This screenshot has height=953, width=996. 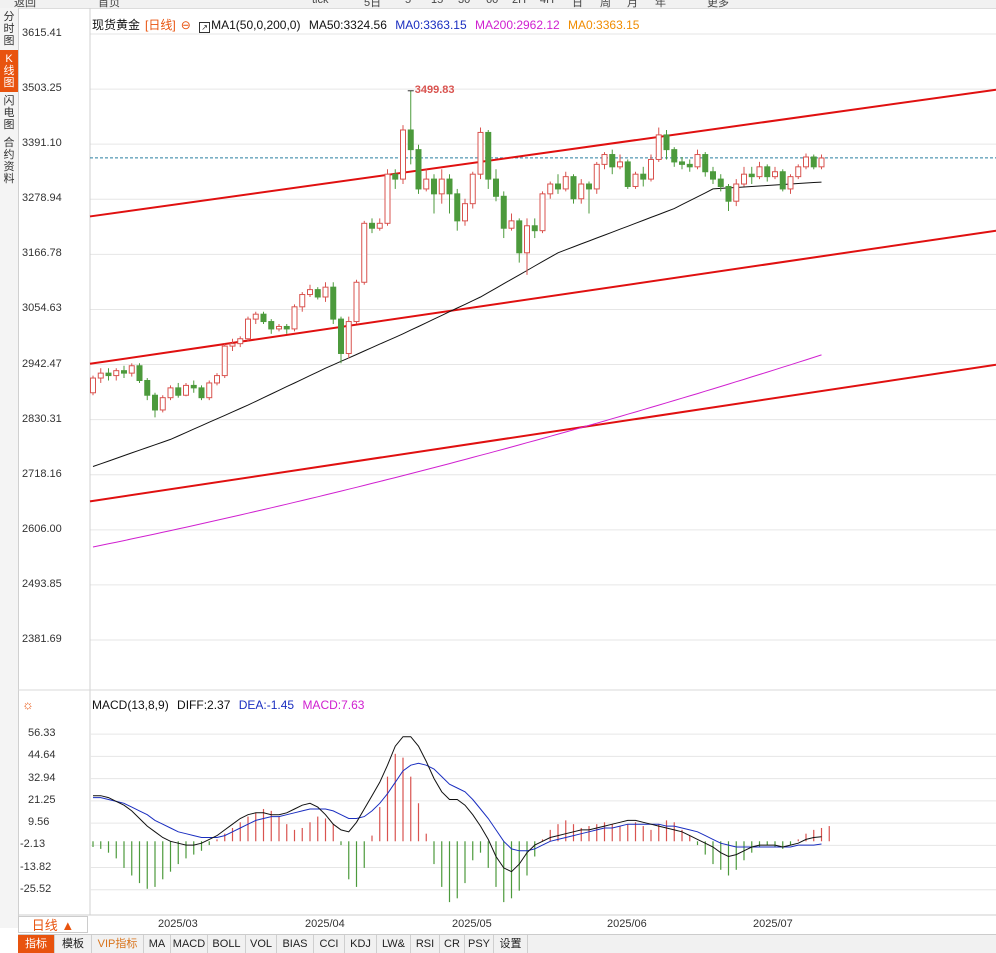 I want to click on indicator-tab: BIAS, so click(x=295, y=944).